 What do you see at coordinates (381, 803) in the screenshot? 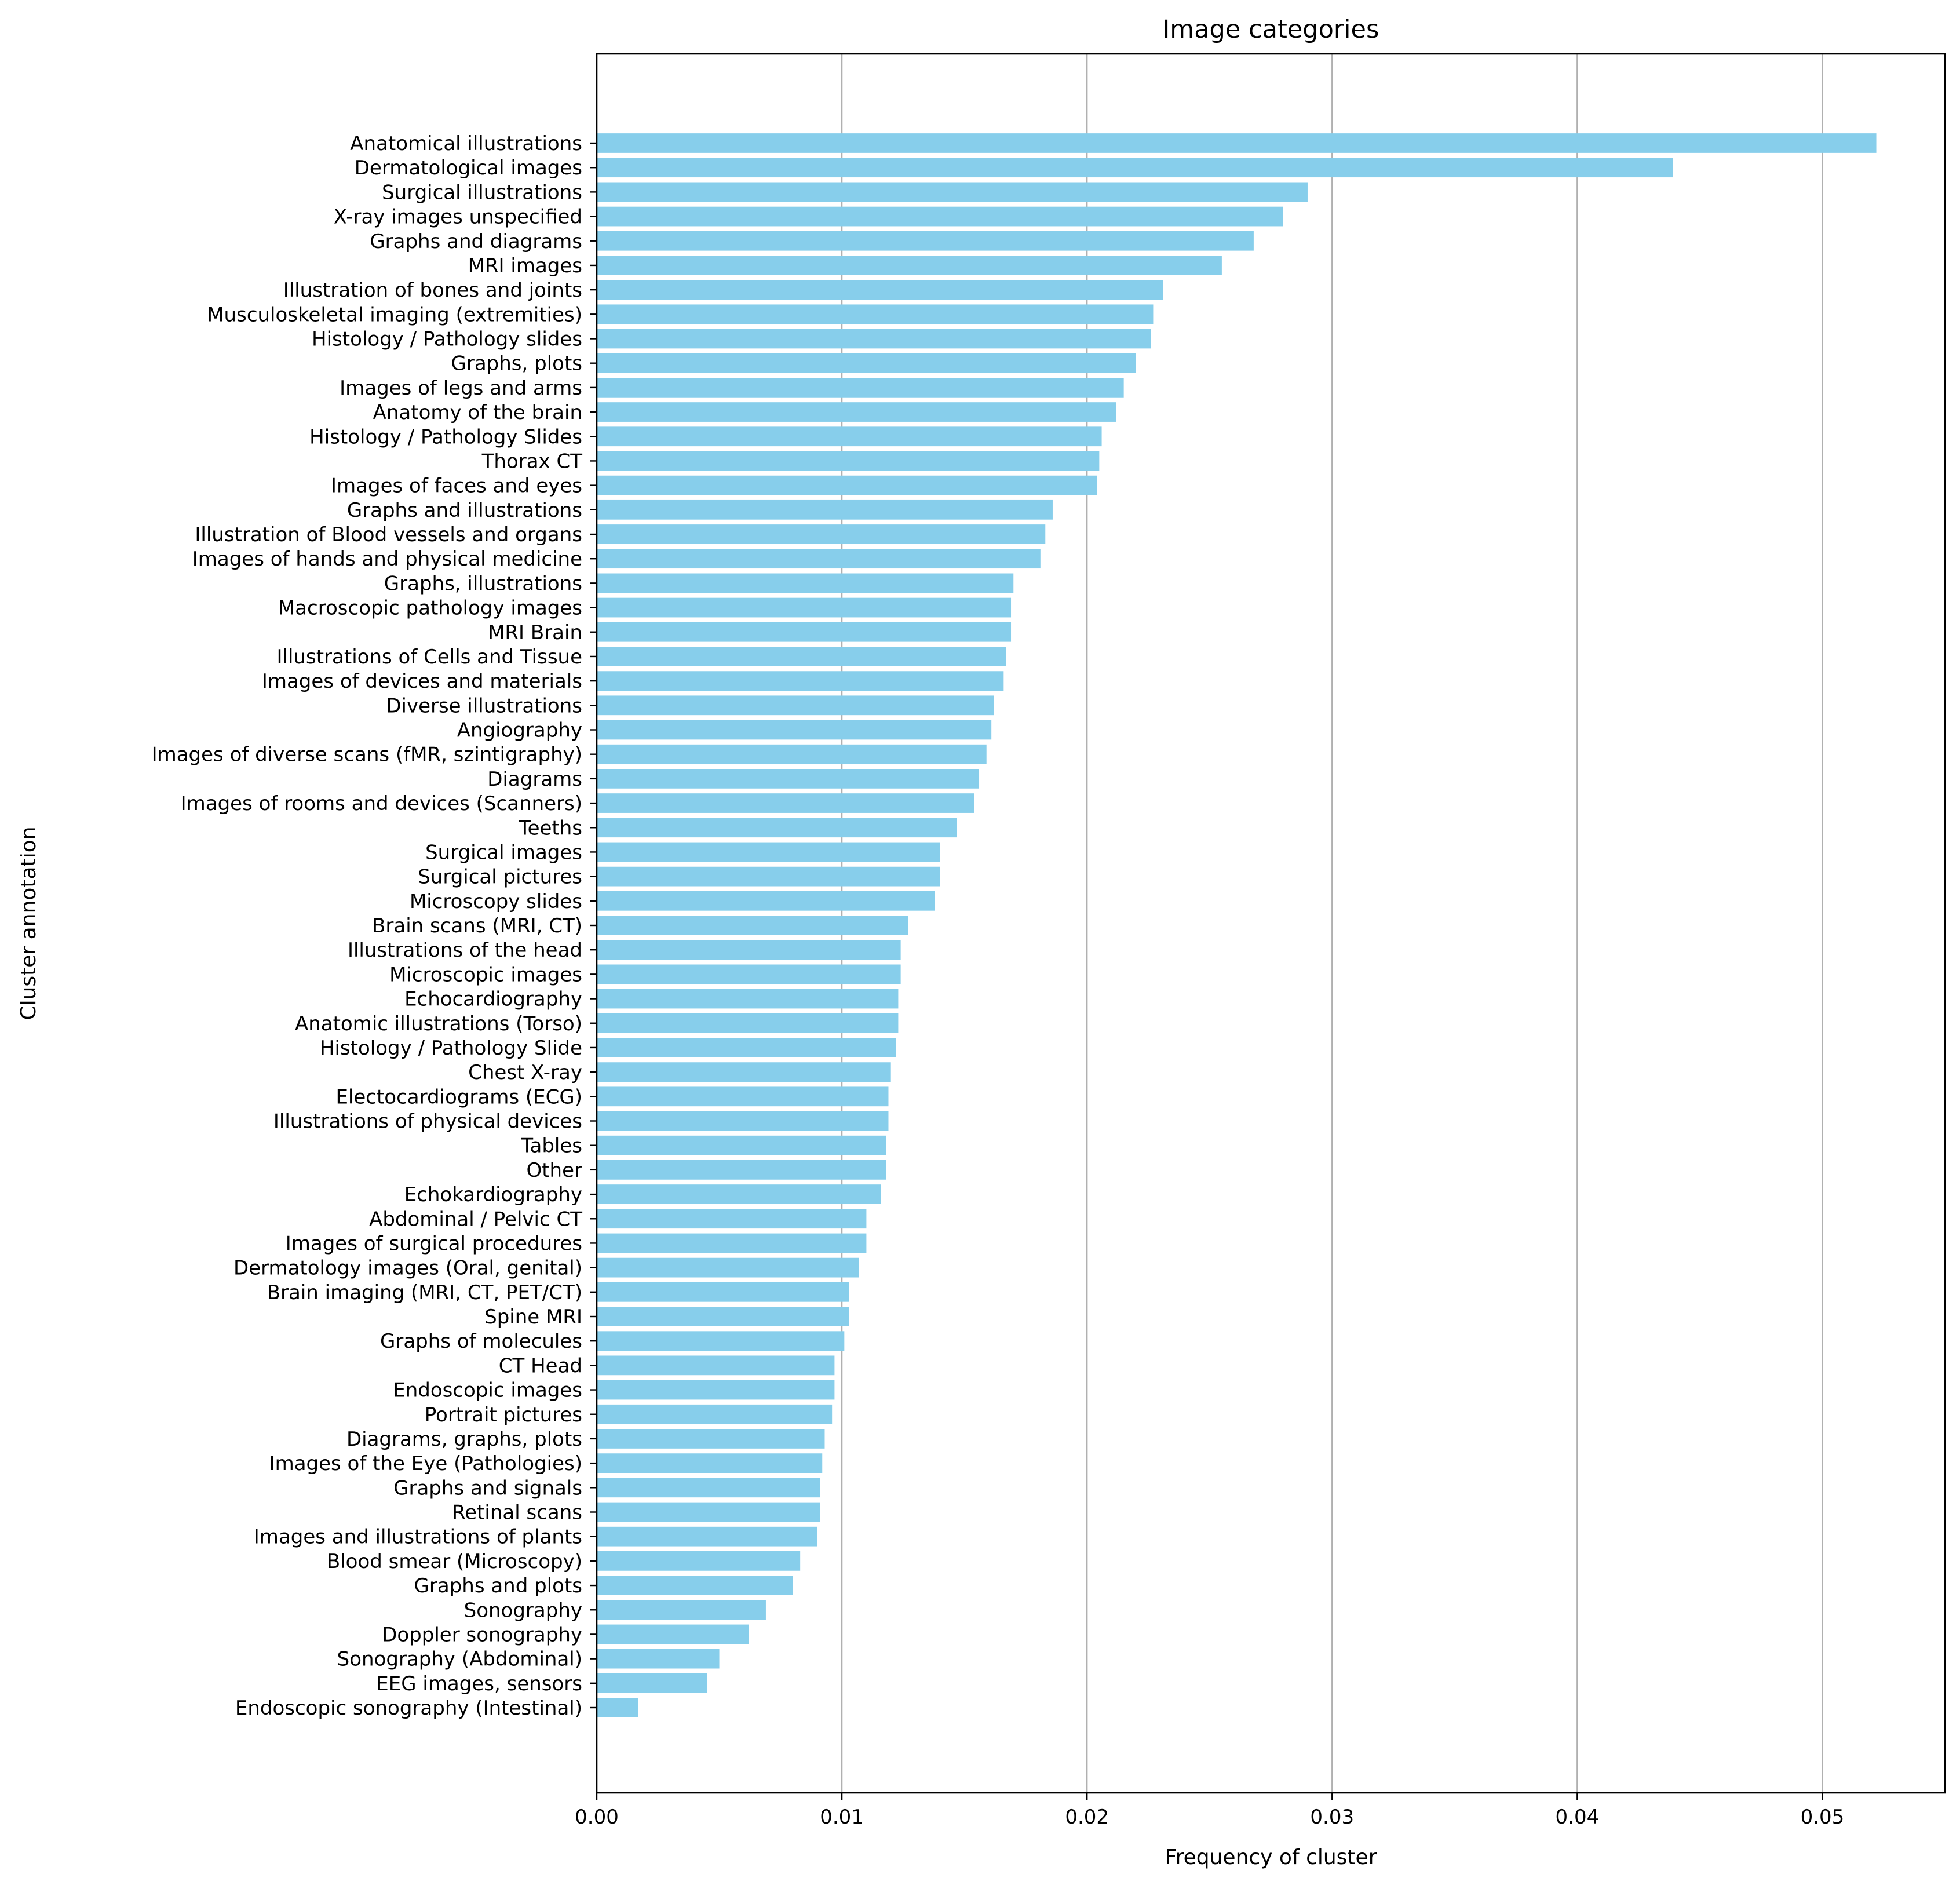
I see `y-tick-label: Images of rooms and devices (Scanners)` at bounding box center [381, 803].